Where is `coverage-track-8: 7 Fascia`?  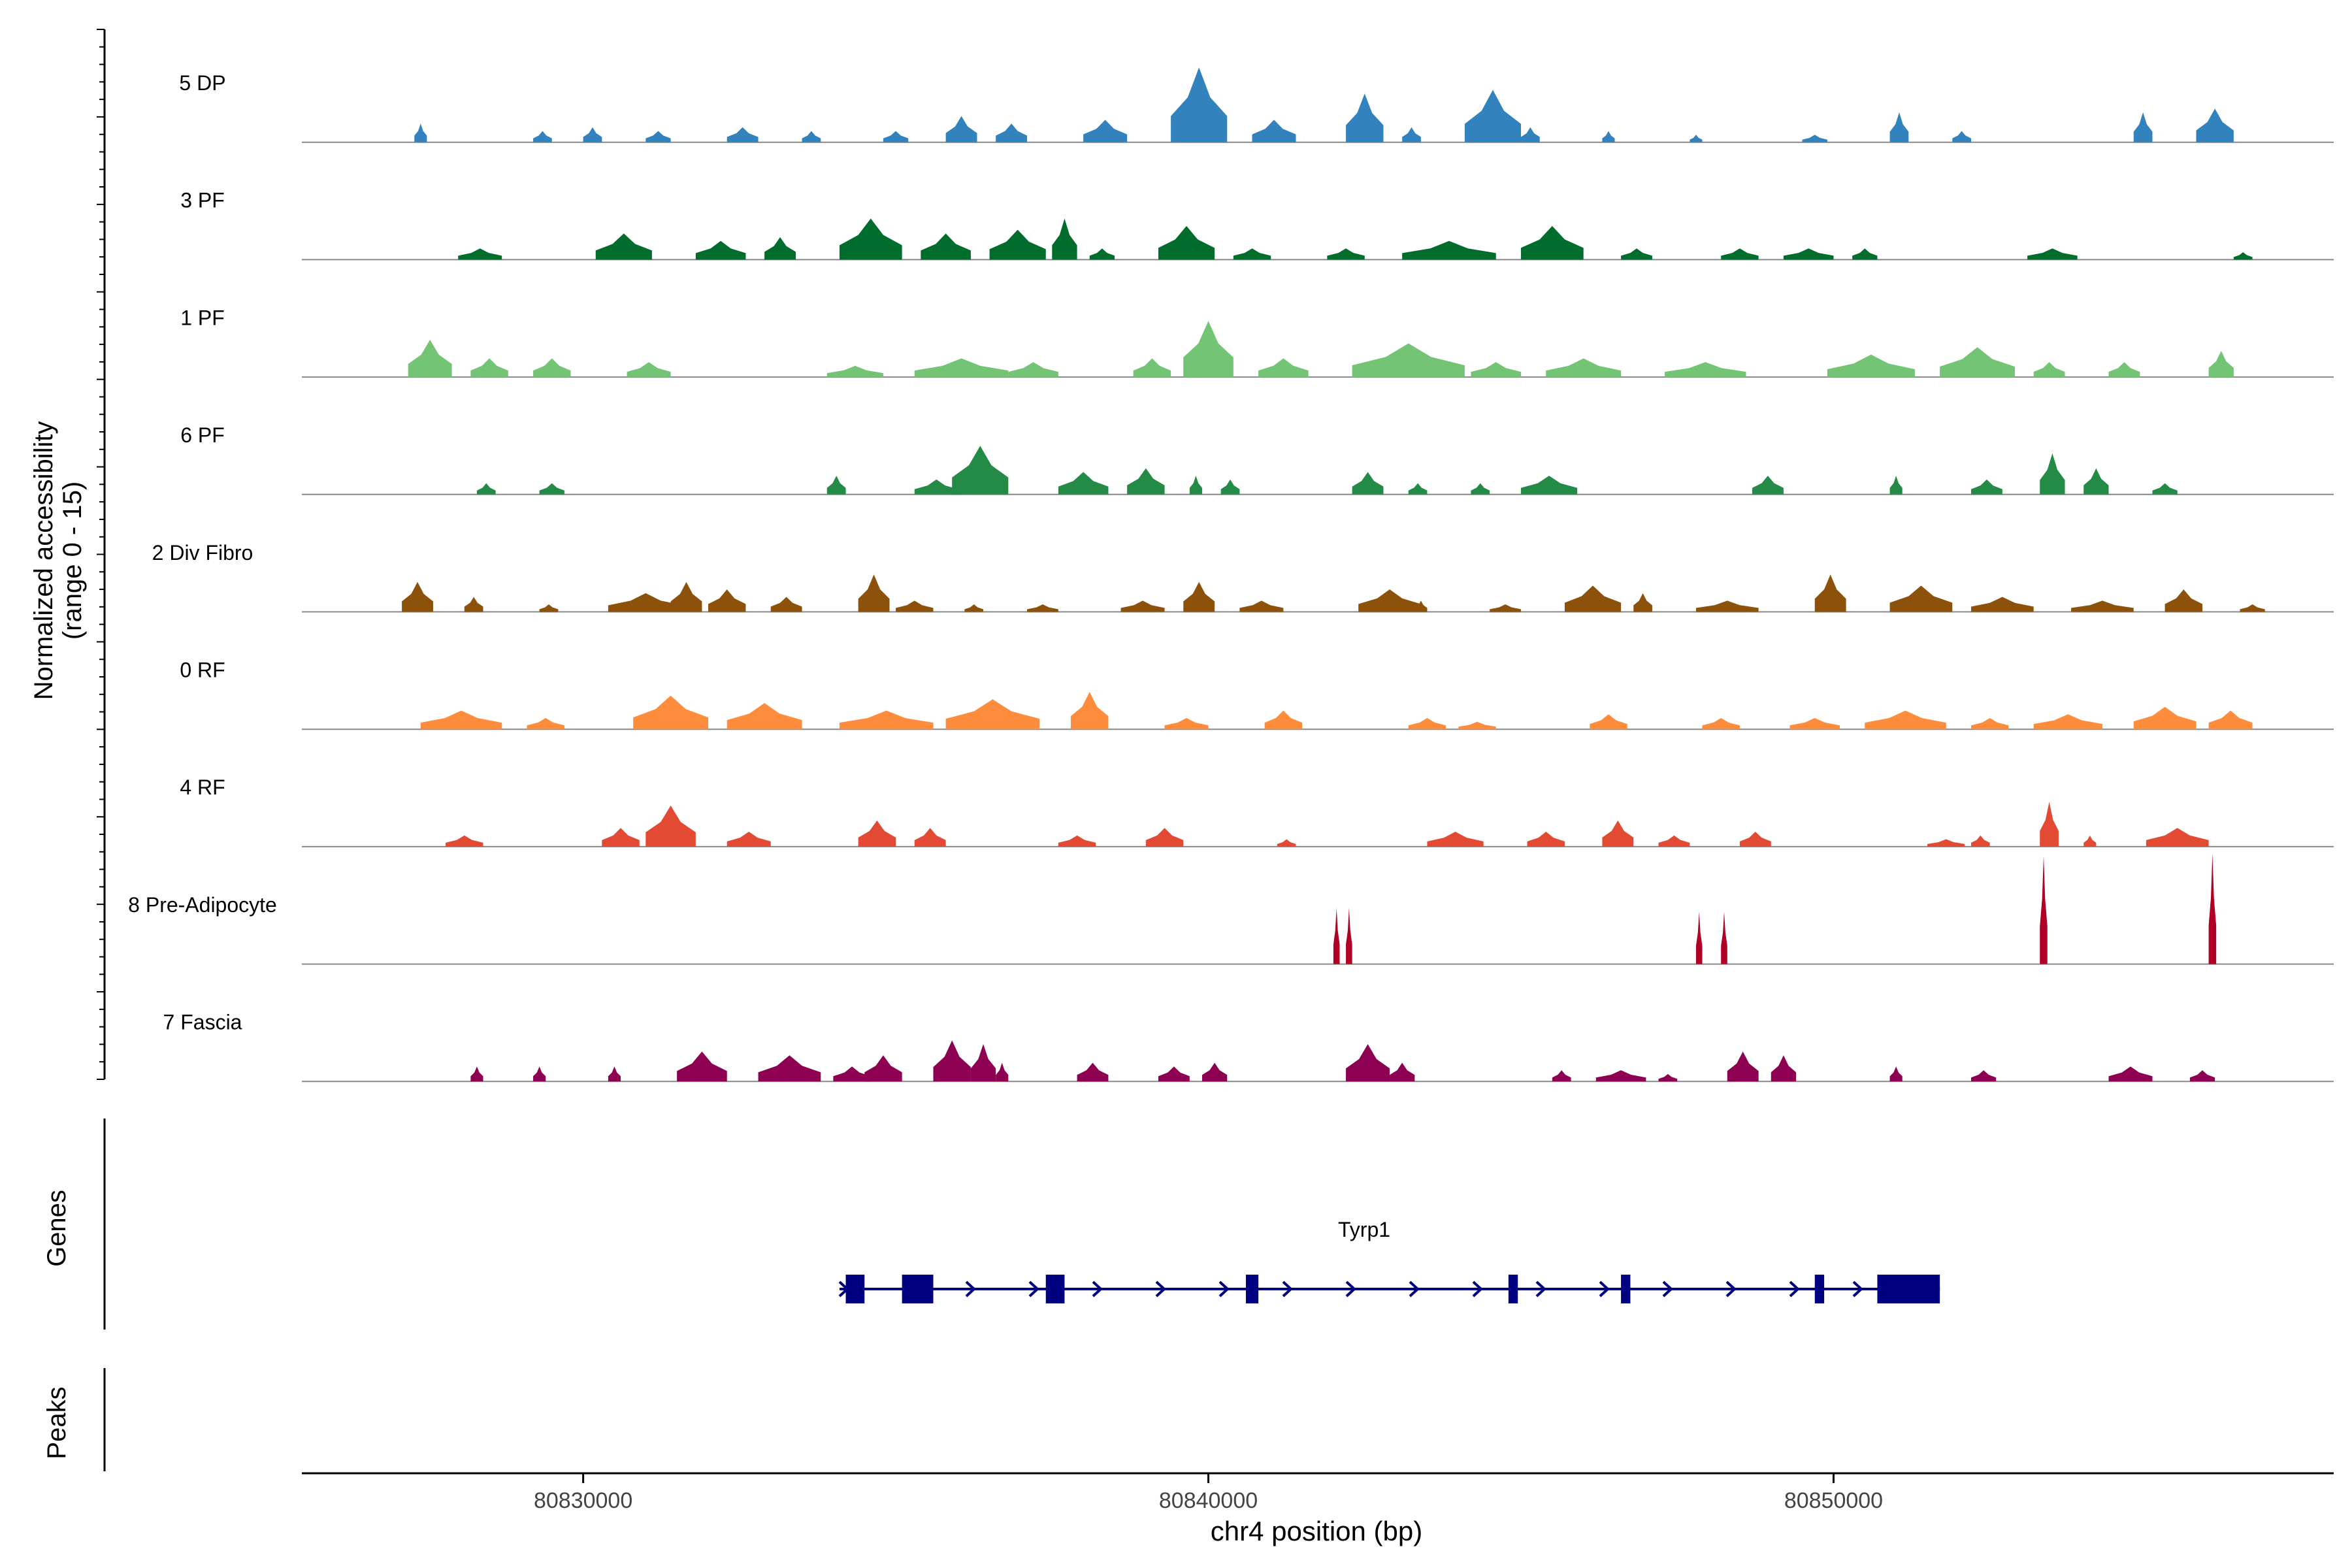
coverage-track-8: 7 Fascia is located at coordinates (1248, 1047).